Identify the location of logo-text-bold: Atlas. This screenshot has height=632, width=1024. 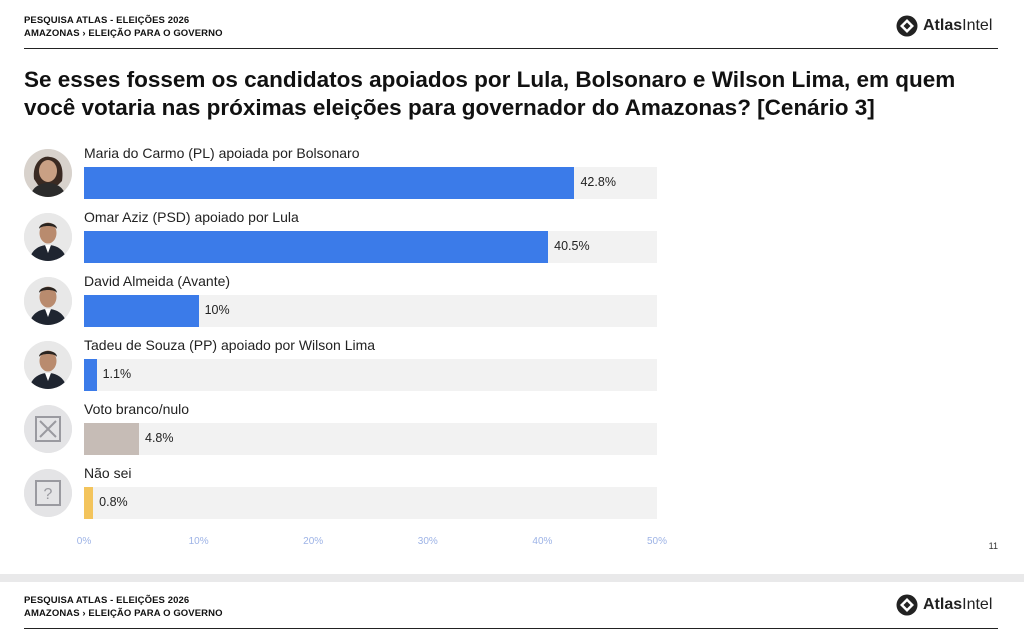
(943, 25).